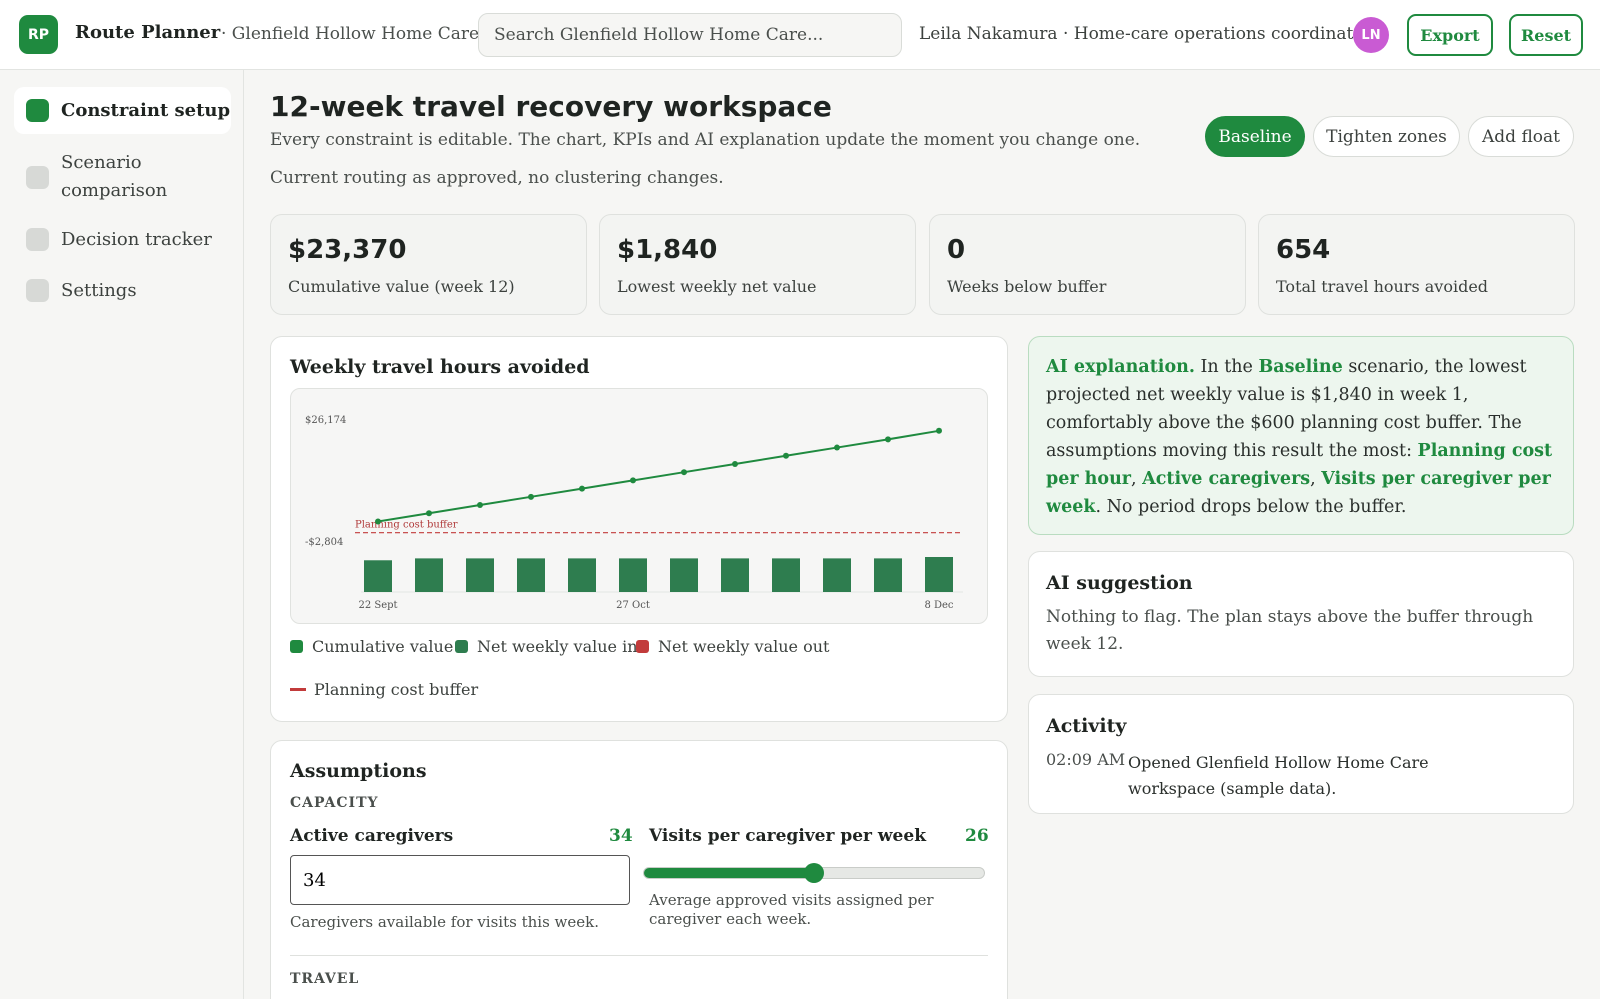  I want to click on capacity-section-label: CAPACITY, so click(334, 803).